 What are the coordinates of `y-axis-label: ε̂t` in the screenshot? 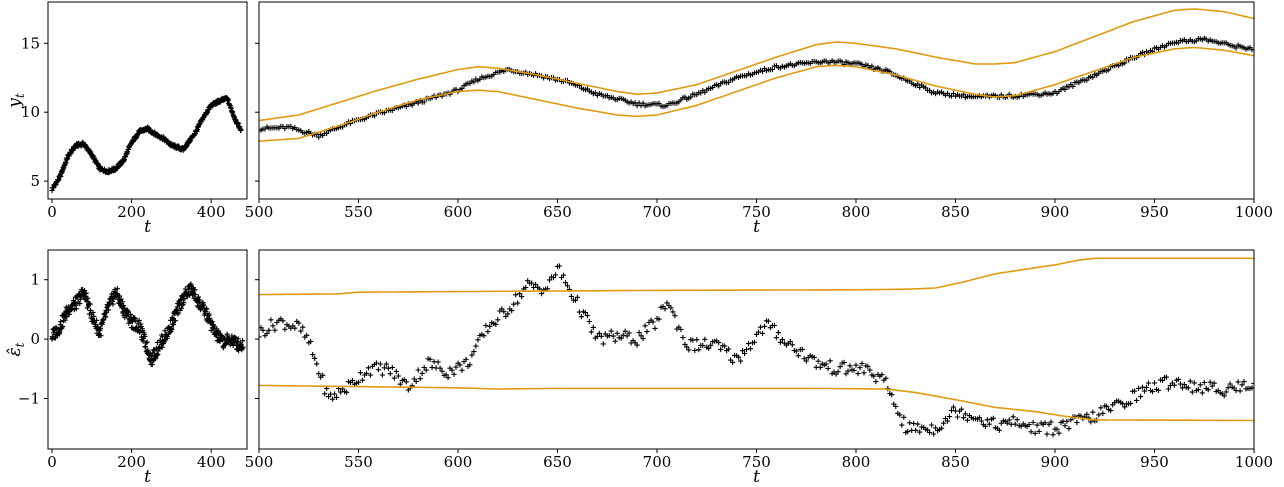 It's located at (16, 349).